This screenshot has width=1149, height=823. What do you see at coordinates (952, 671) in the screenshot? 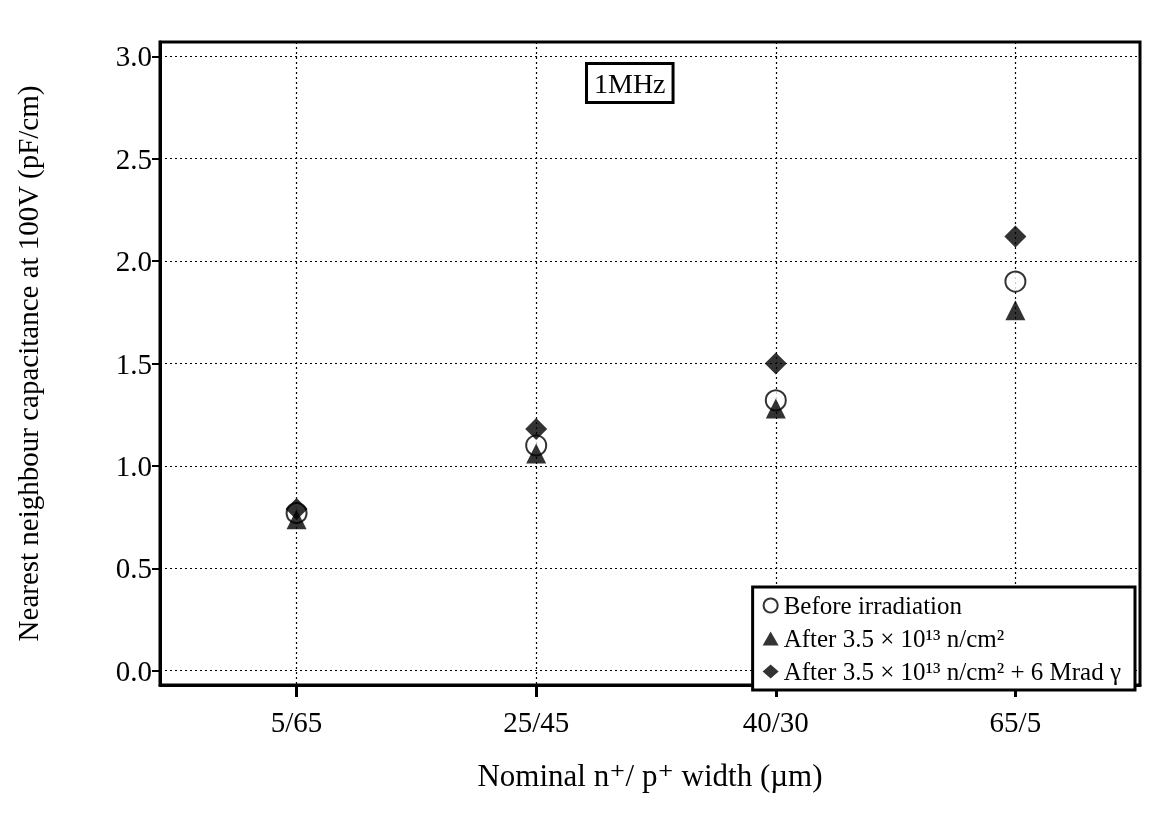
I see `legend-label: After 3.5 × 10¹³ n/cm² + 6 Mrad γ` at bounding box center [952, 671].